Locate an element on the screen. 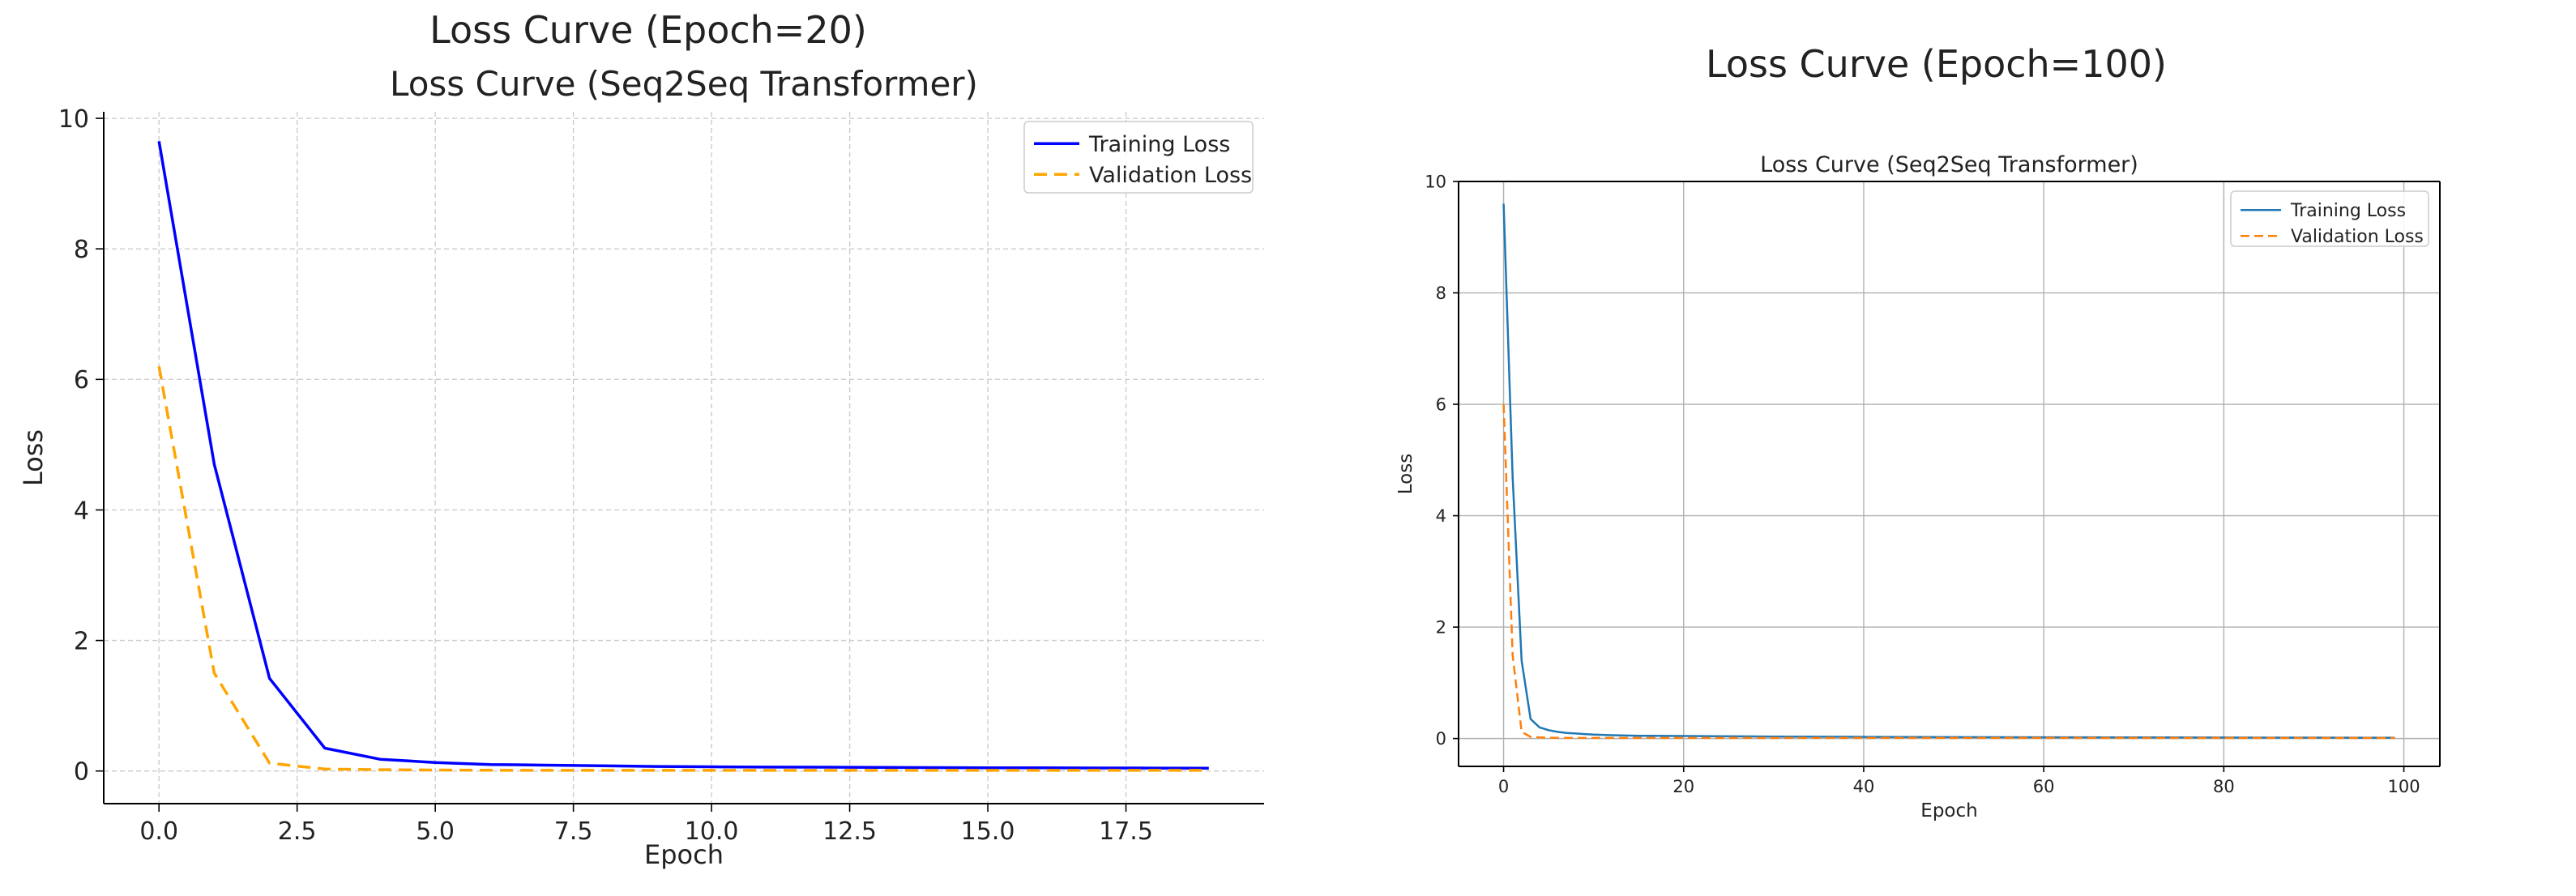 The height and width of the screenshot is (896, 2576). left-x-tick-label: 17.5 is located at coordinates (1126, 831).